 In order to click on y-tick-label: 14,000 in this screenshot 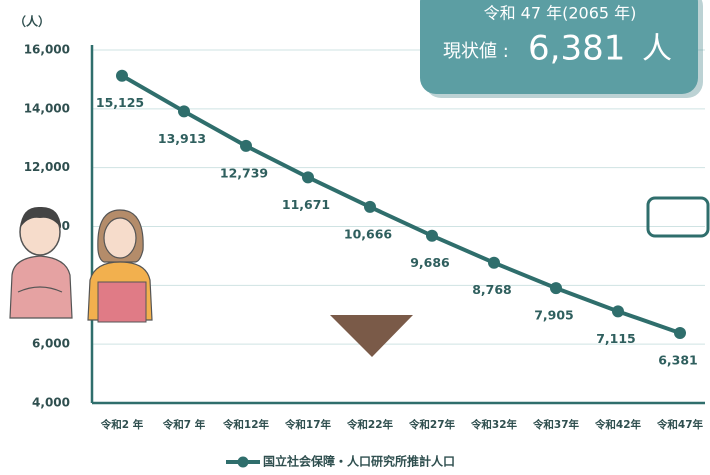, I will do `click(47, 108)`.